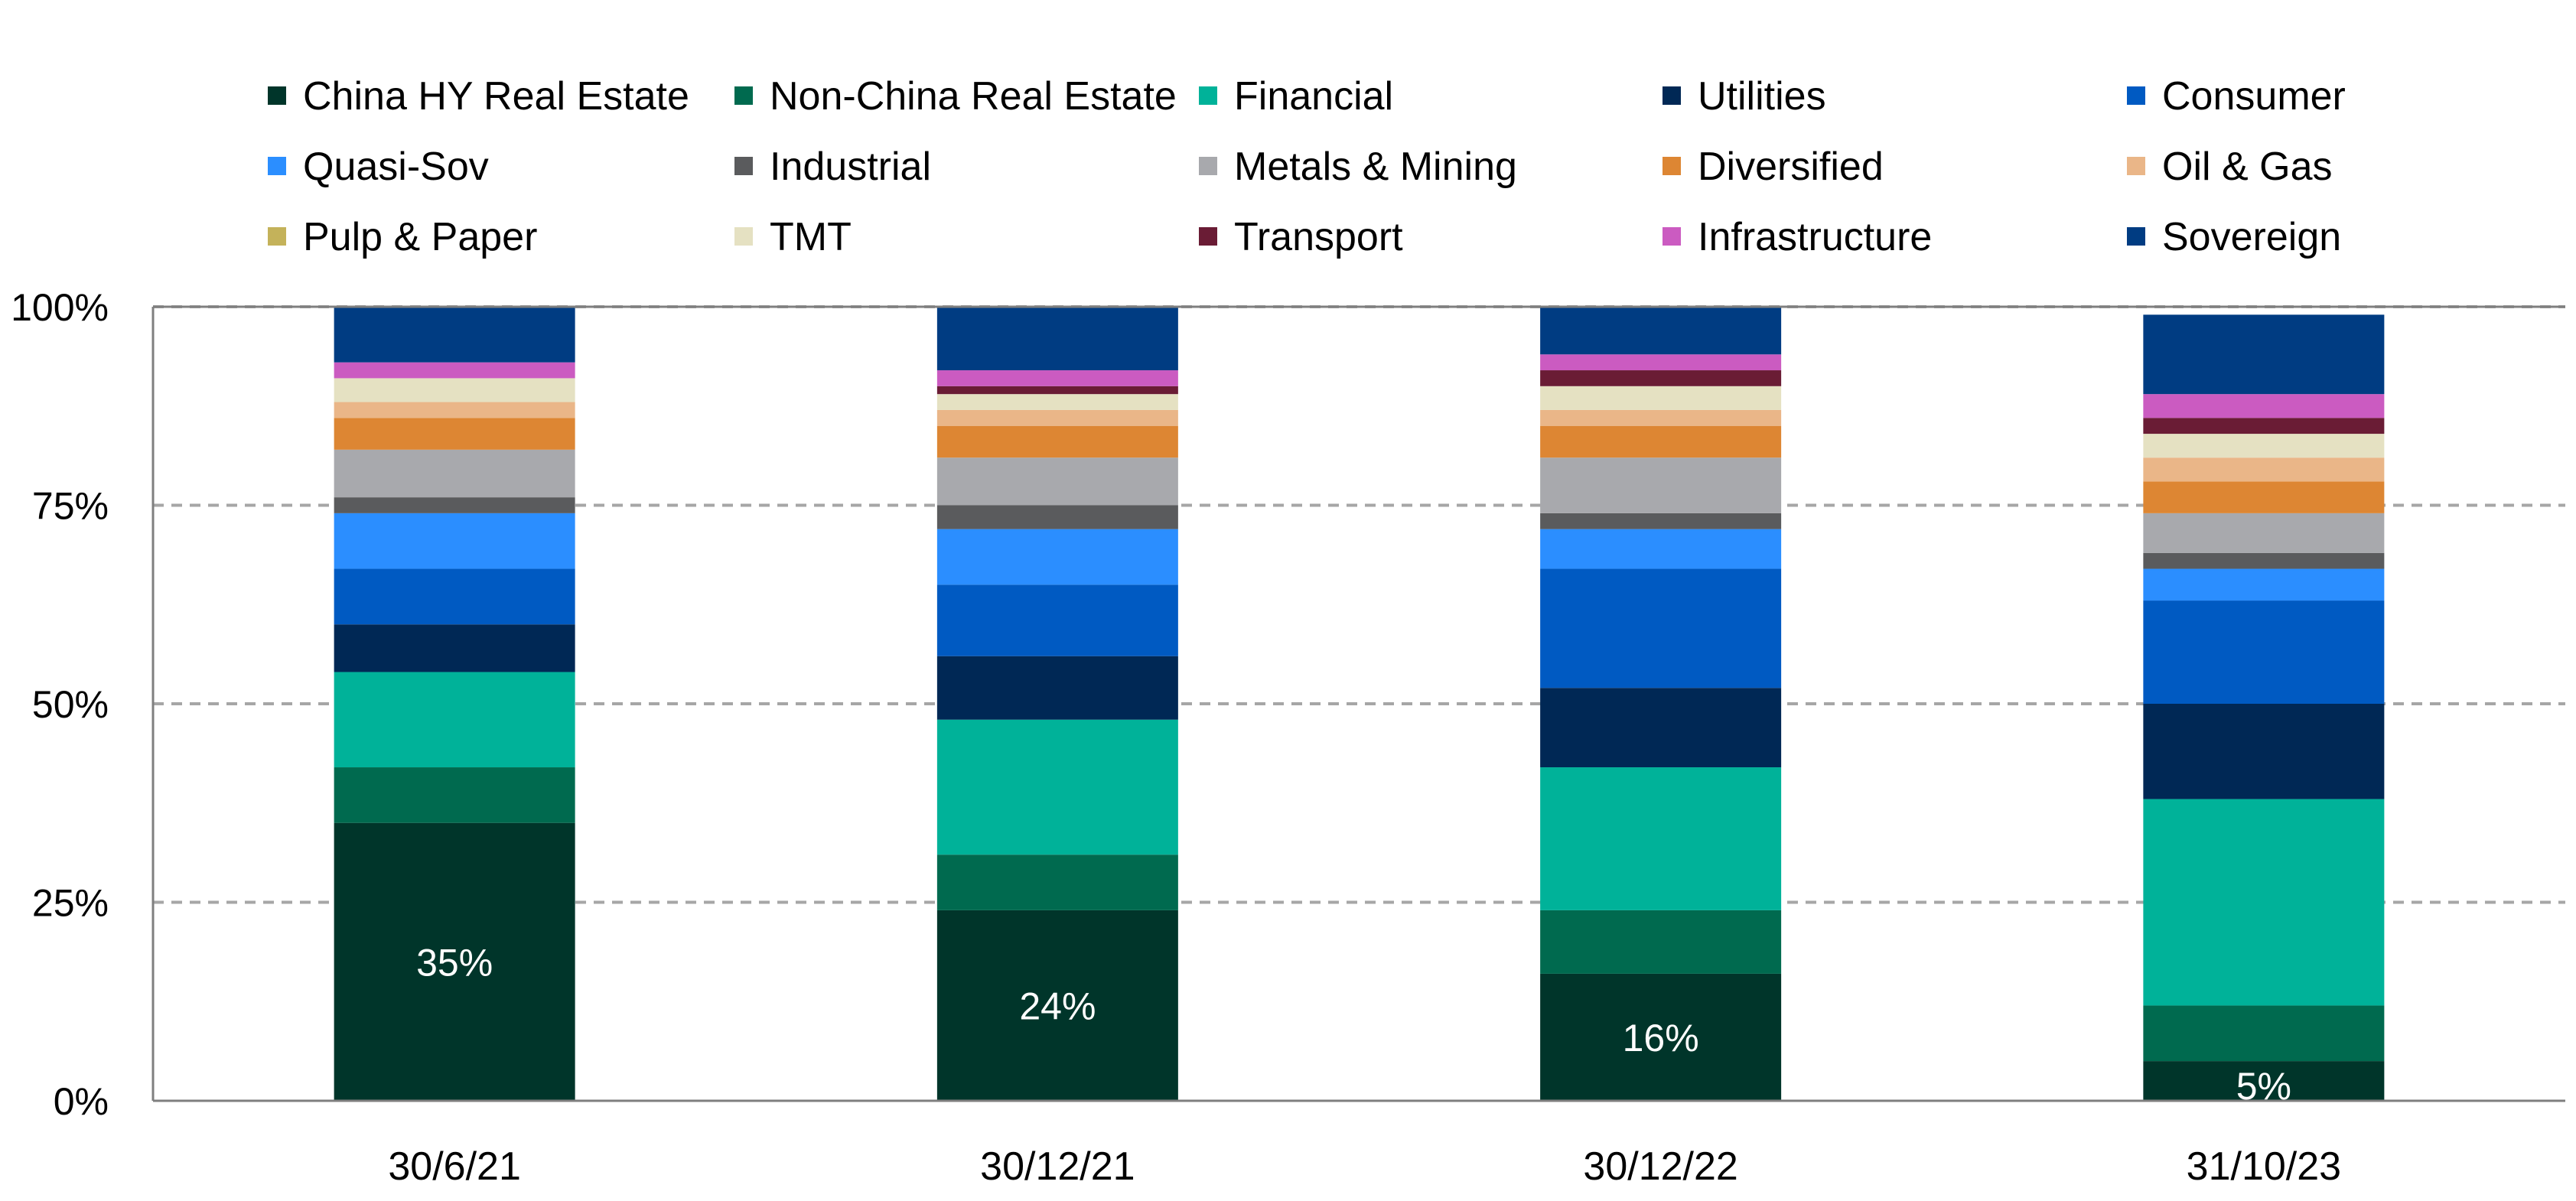 Image resolution: width=2576 pixels, height=1201 pixels. I want to click on legend-item: Oil & Gas, so click(2230, 167).